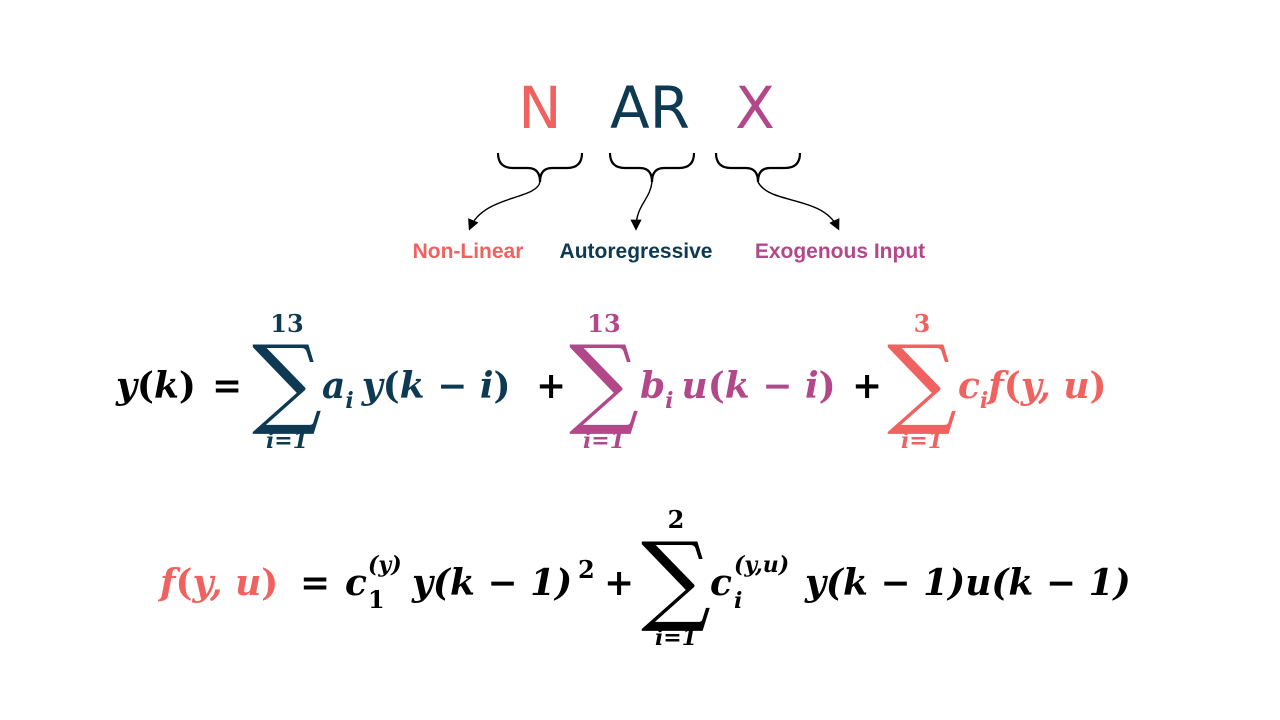 The image size is (1280, 720). What do you see at coordinates (385, 565) in the screenshot?
I see `svg-text: (y)` at bounding box center [385, 565].